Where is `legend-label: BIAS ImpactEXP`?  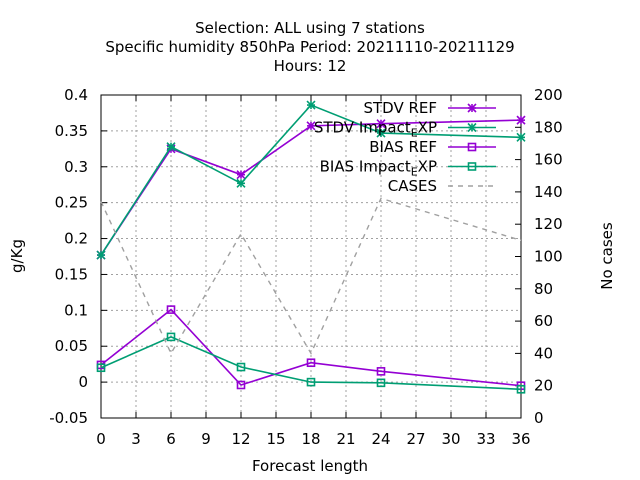
legend-label: BIAS ImpactEXP is located at coordinates (378, 168).